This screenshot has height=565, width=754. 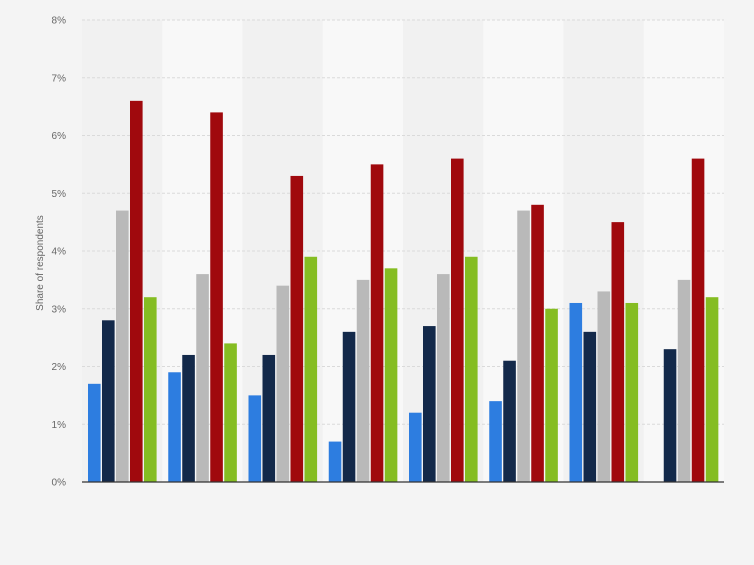 What do you see at coordinates (59, 425) in the screenshot?
I see `y-tick-label: 1%` at bounding box center [59, 425].